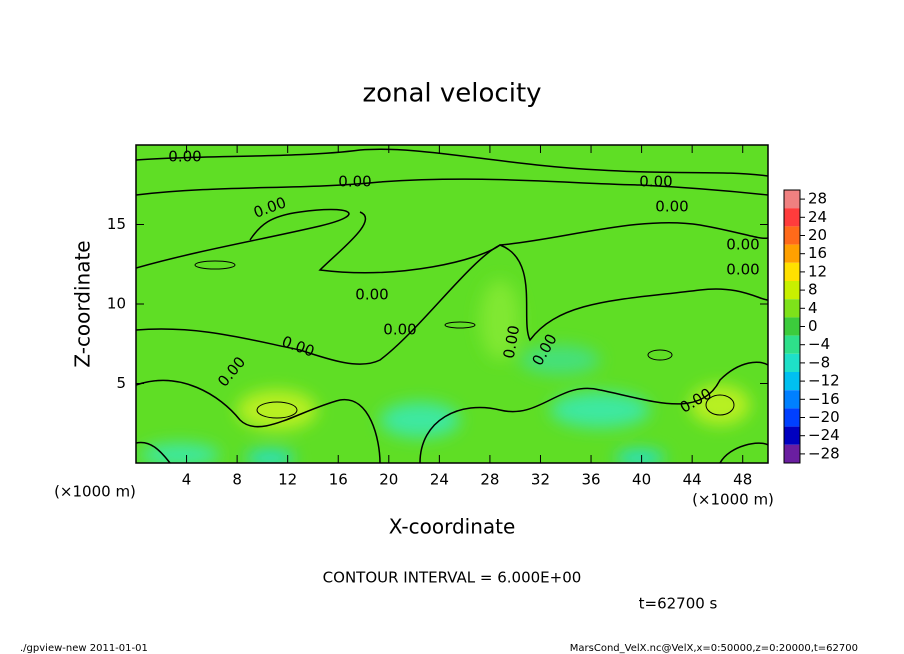  What do you see at coordinates (824, 435) in the screenshot?
I see `colorbar-tick-label: −24` at bounding box center [824, 435].